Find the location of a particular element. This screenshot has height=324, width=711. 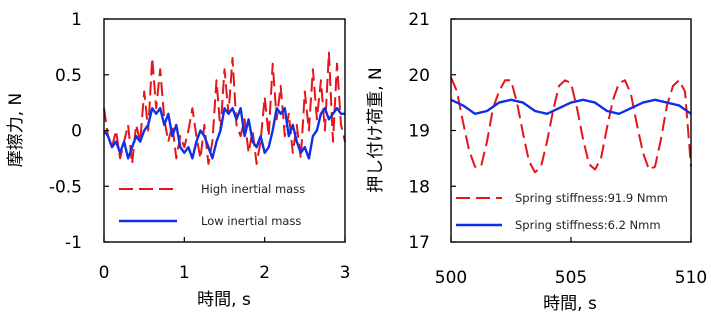

load-y-tick-label: 20 is located at coordinates (419, 76).